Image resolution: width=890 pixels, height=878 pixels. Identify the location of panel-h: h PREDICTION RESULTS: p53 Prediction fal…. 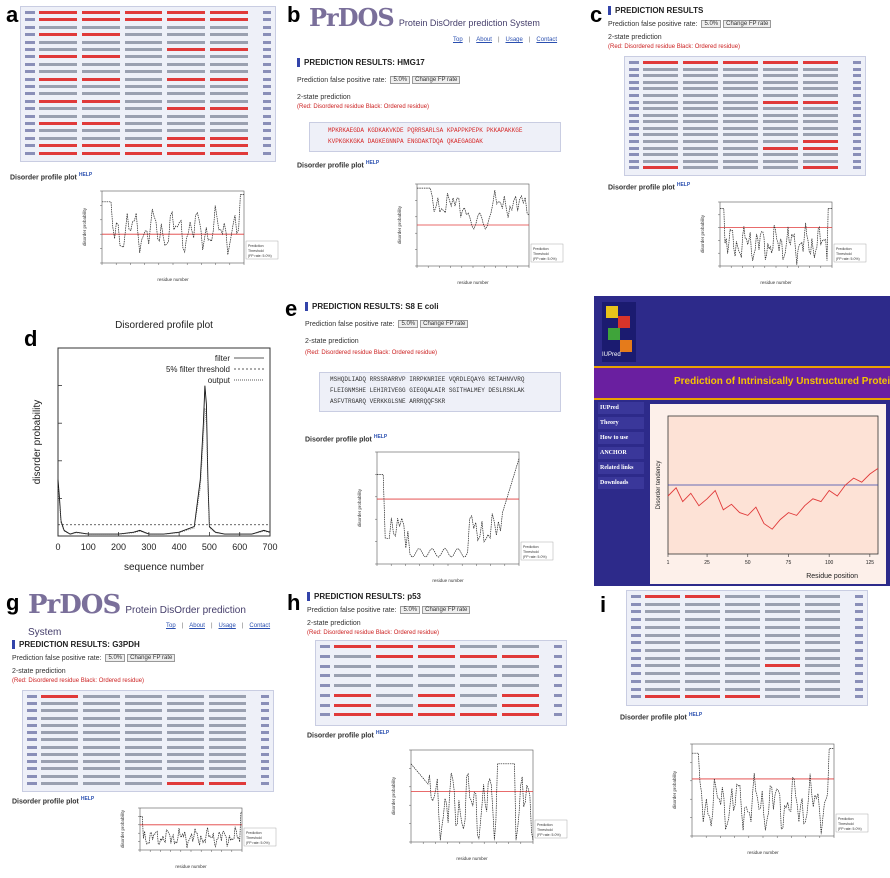
(436, 733).